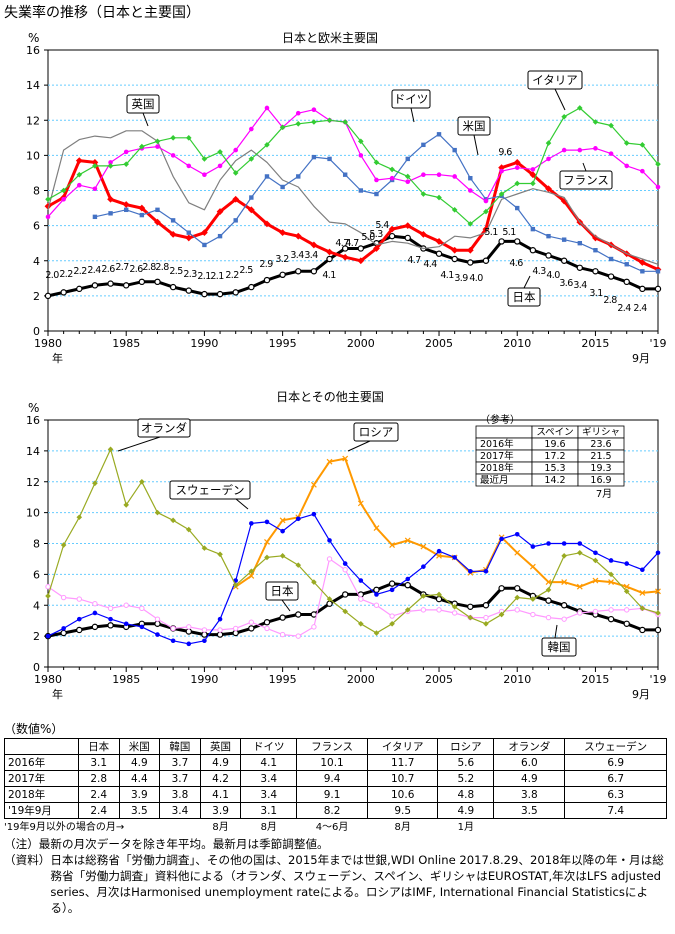 The height and width of the screenshot is (934, 675). Describe the element at coordinates (430, 264) in the screenshot. I see `data-label: 4.4` at that location.